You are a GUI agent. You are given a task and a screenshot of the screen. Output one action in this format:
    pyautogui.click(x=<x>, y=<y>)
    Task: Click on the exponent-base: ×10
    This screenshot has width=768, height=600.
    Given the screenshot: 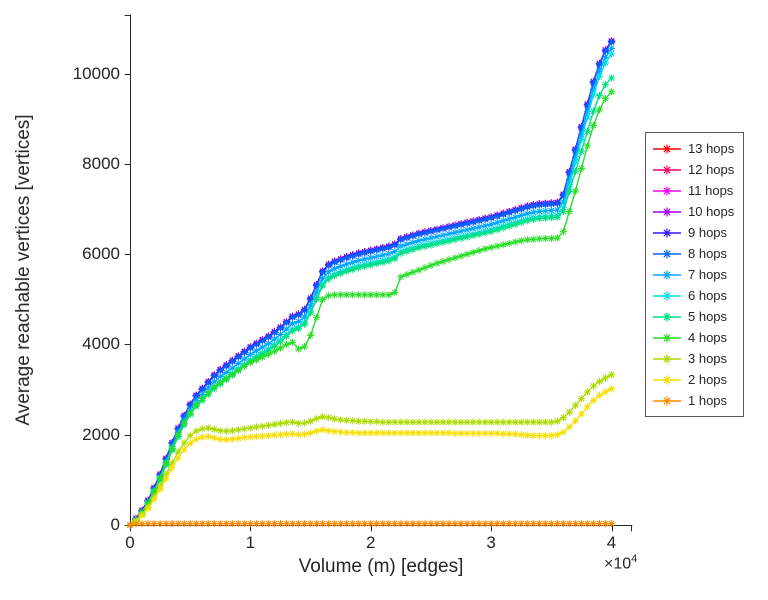 What is the action you would take?
    pyautogui.click(x=618, y=564)
    